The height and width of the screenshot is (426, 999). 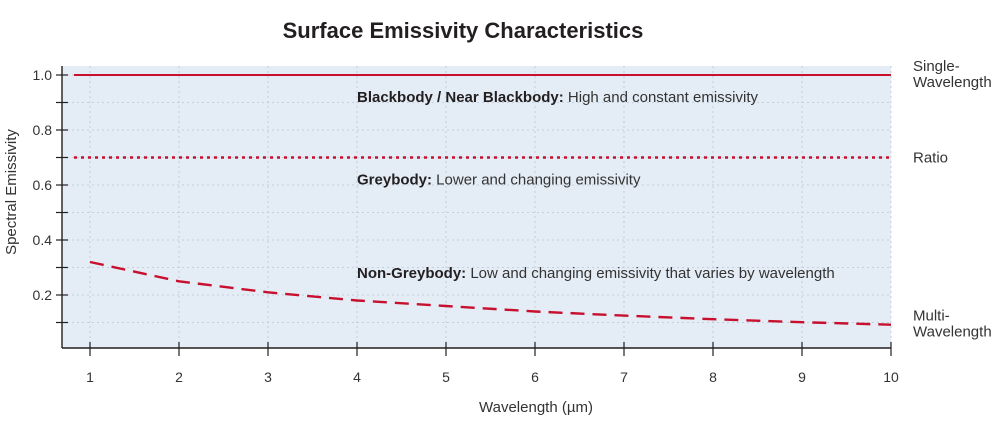 What do you see at coordinates (891, 377) in the screenshot?
I see `x-tick-label: 10` at bounding box center [891, 377].